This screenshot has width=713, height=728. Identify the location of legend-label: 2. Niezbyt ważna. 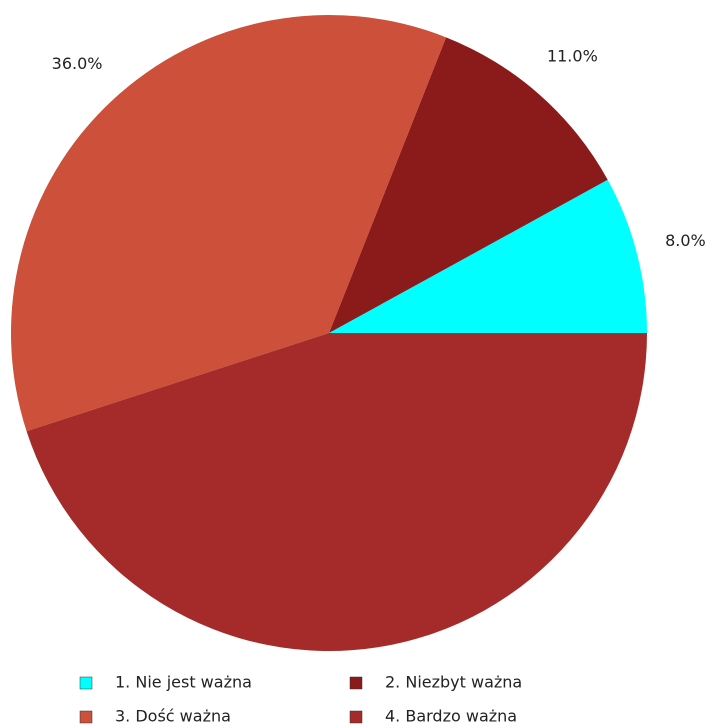
(453, 682).